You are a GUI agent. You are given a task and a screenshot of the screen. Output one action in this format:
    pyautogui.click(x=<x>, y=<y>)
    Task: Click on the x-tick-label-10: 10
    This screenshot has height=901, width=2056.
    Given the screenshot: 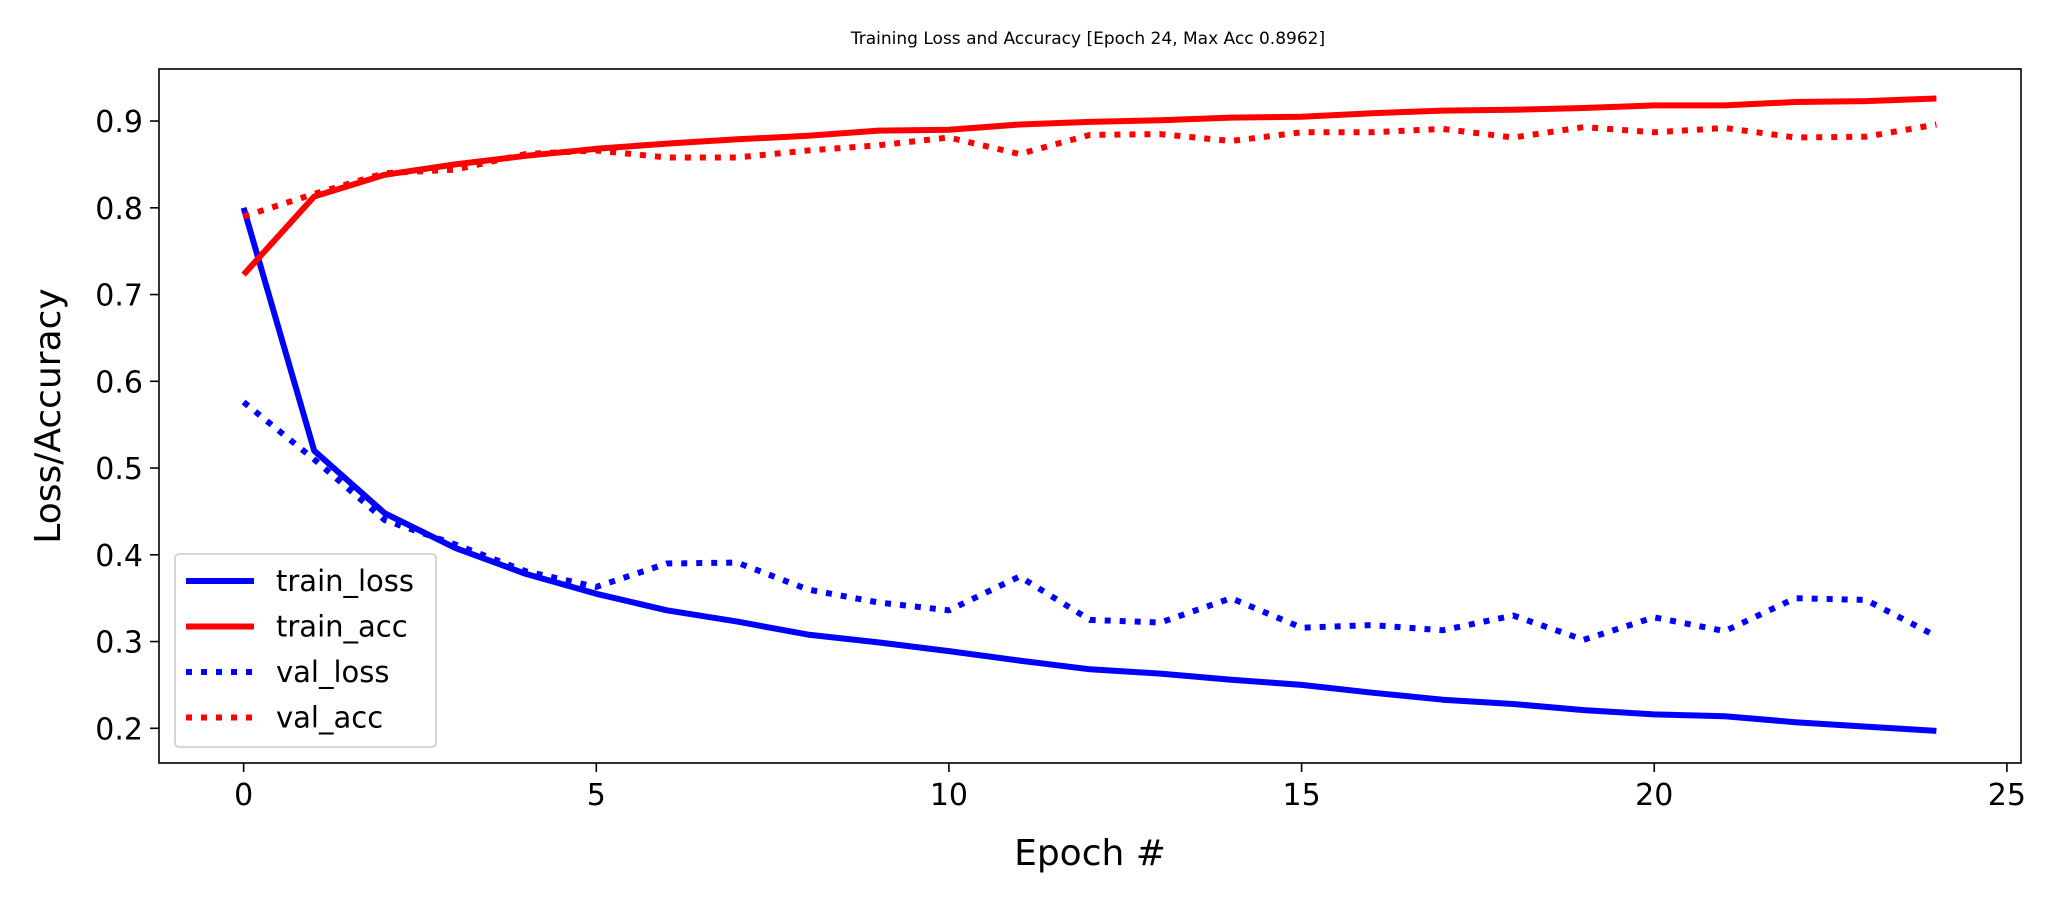 What is the action you would take?
    pyautogui.click(x=949, y=795)
    